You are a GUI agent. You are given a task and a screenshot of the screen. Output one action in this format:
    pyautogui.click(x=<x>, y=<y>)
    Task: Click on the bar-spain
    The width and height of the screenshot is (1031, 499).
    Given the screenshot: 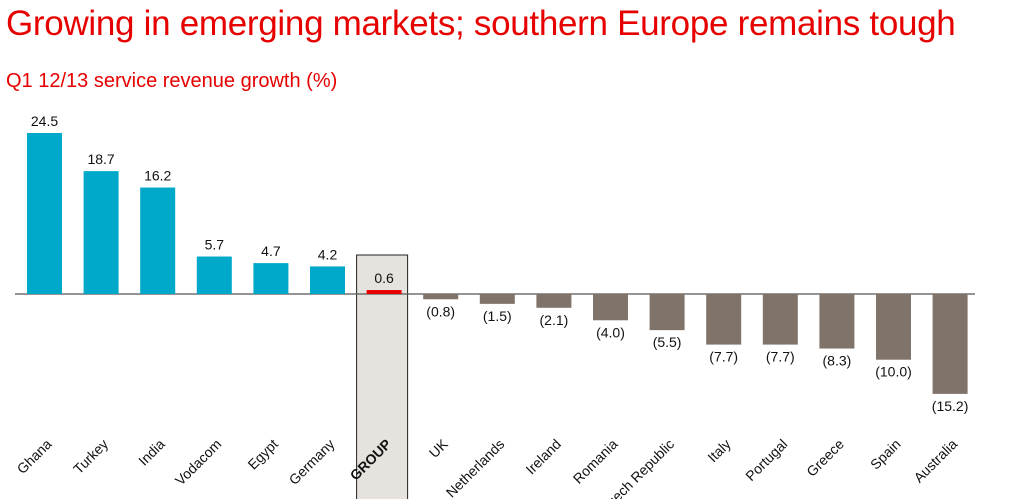 What is the action you would take?
    pyautogui.click(x=893, y=327)
    